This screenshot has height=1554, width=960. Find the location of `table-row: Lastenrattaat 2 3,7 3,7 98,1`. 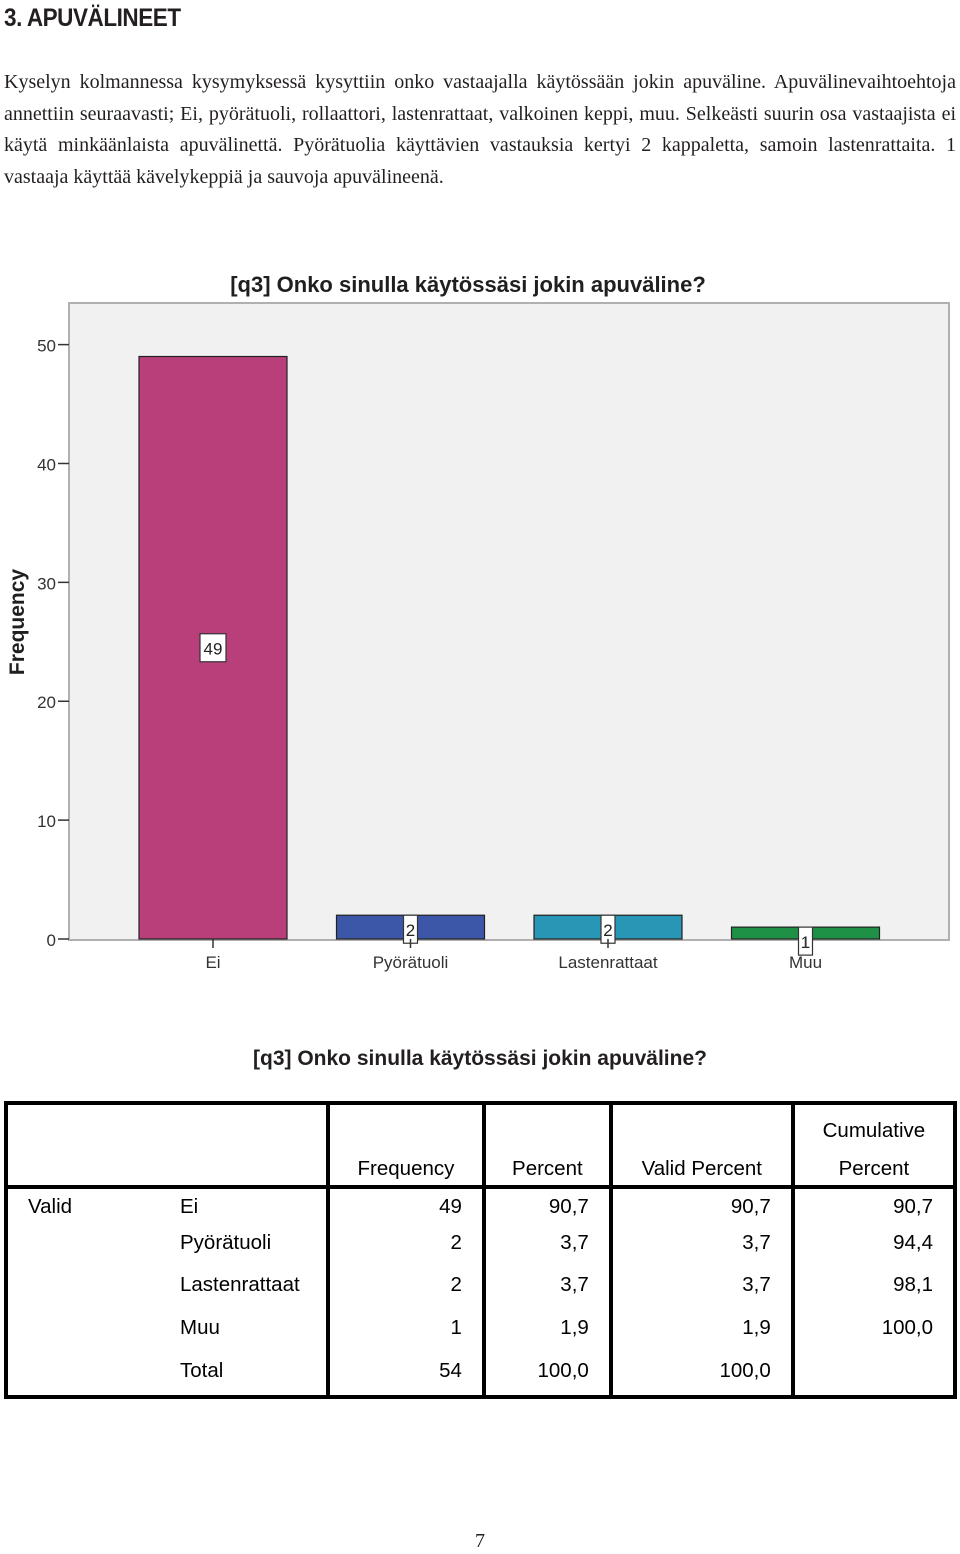

table-row: Lastenrattaat 2 3,7 3,7 98,1 is located at coordinates (480, 1285).